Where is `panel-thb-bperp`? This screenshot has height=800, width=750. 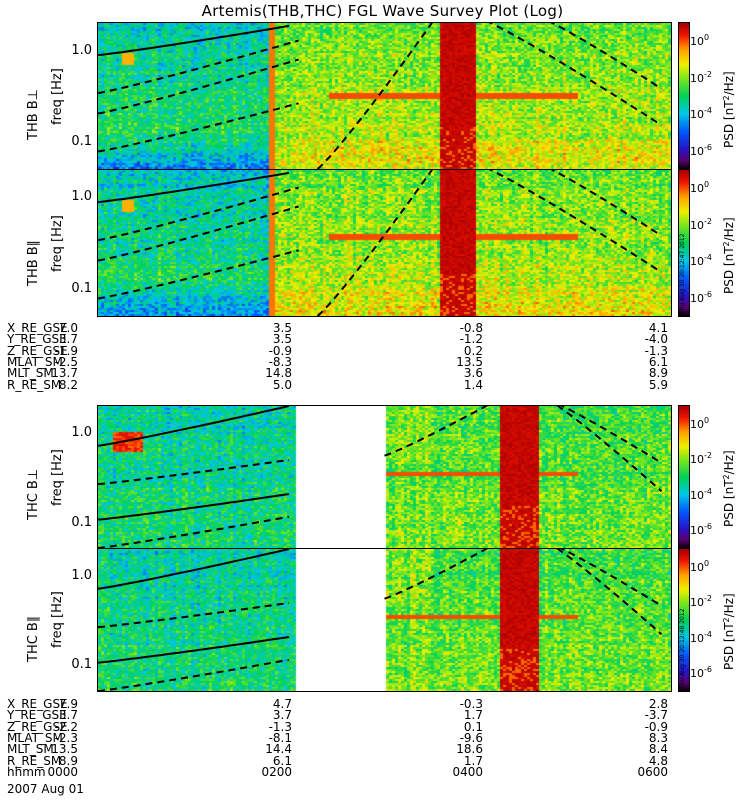 panel-thb-bperp is located at coordinates (384, 96).